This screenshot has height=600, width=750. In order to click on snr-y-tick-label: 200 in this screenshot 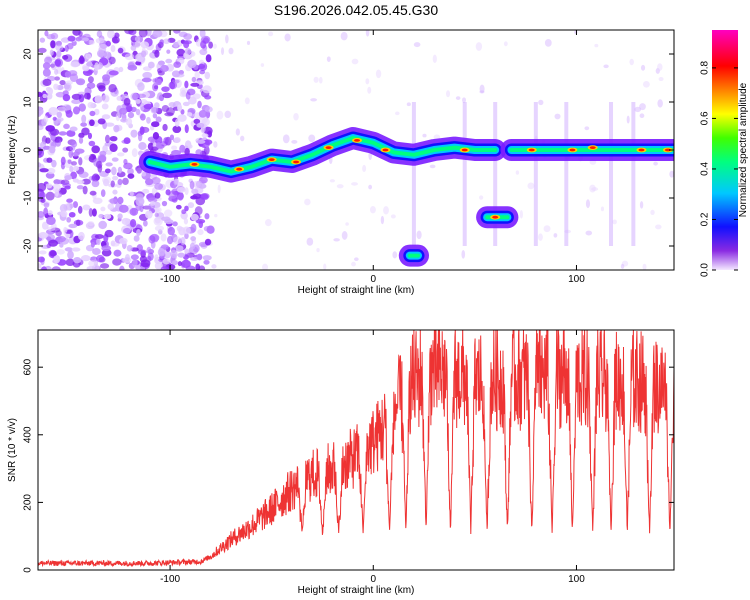, I will do `click(28, 502)`.